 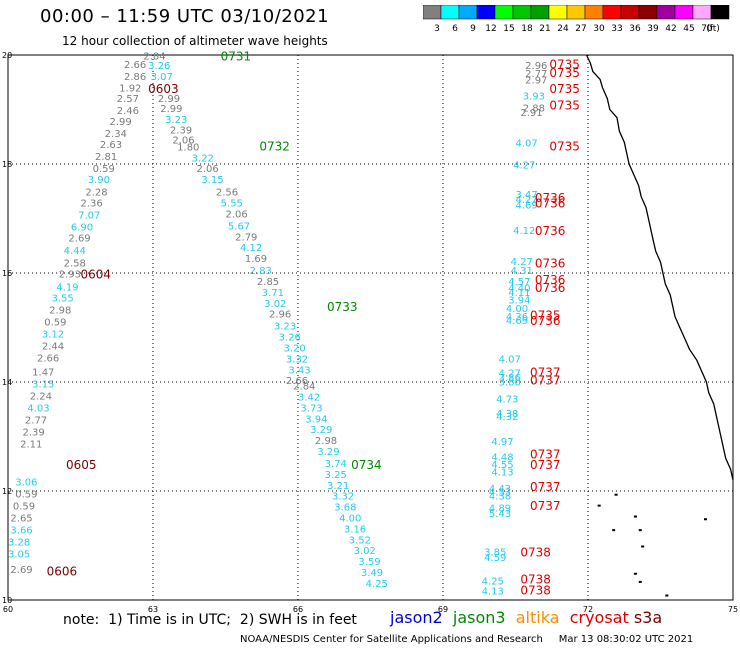 What do you see at coordinates (104, 169) in the screenshot?
I see `wave-height-value: 0.59` at bounding box center [104, 169].